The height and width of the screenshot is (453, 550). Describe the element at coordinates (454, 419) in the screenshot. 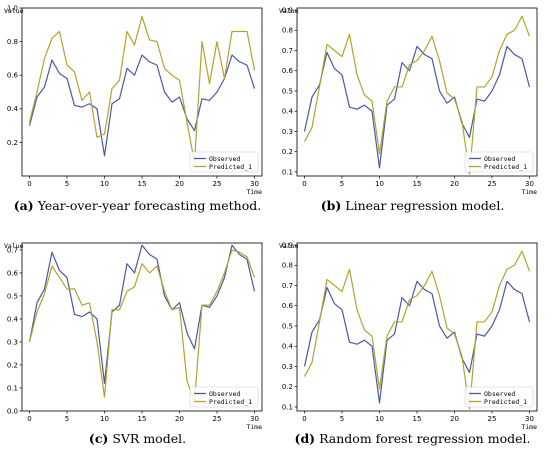

I see `x-tick-label-d: 20` at that location.